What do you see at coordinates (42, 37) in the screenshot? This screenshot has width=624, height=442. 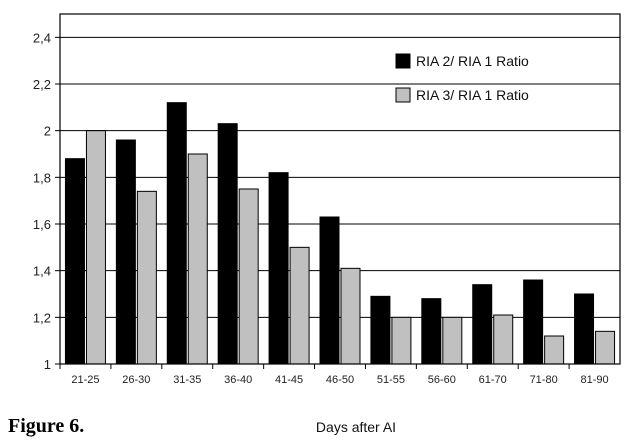 I see `y-tick-label: 2,4` at bounding box center [42, 37].